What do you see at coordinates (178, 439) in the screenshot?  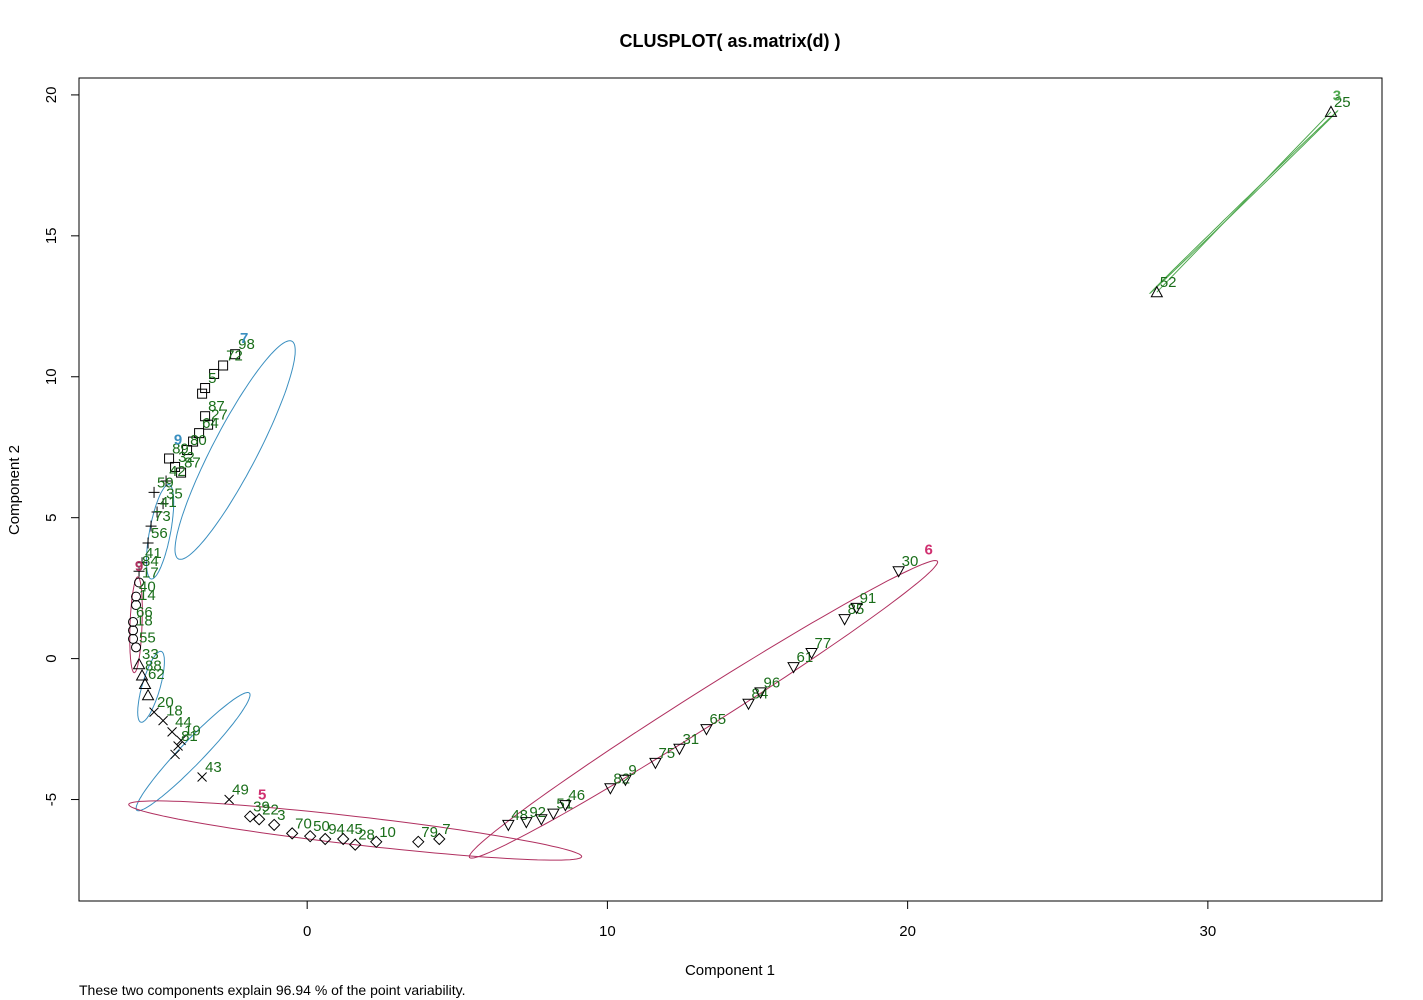 I see `cluster-label-2: 9` at bounding box center [178, 439].